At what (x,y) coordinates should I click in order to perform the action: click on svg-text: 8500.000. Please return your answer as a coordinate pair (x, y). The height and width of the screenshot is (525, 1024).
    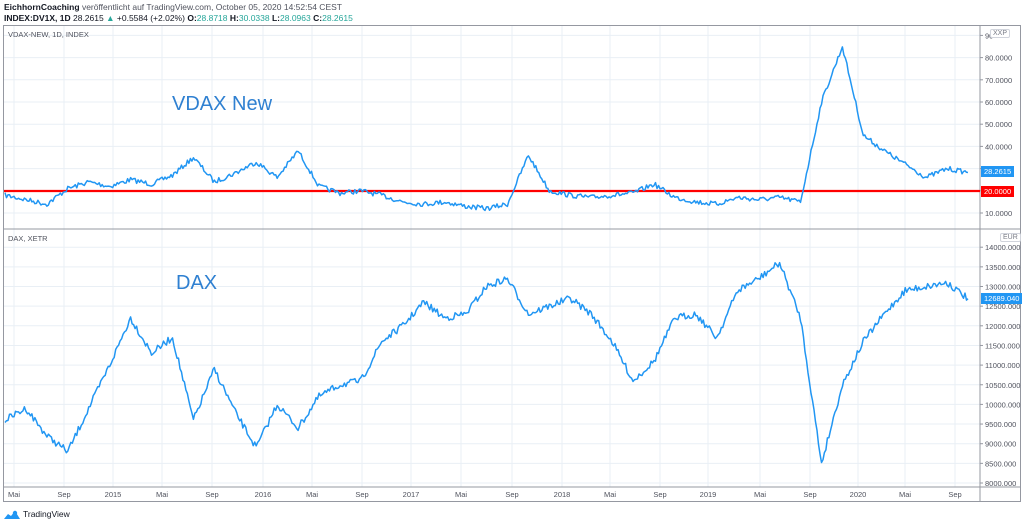
    Looking at the image, I should click on (1000, 463).